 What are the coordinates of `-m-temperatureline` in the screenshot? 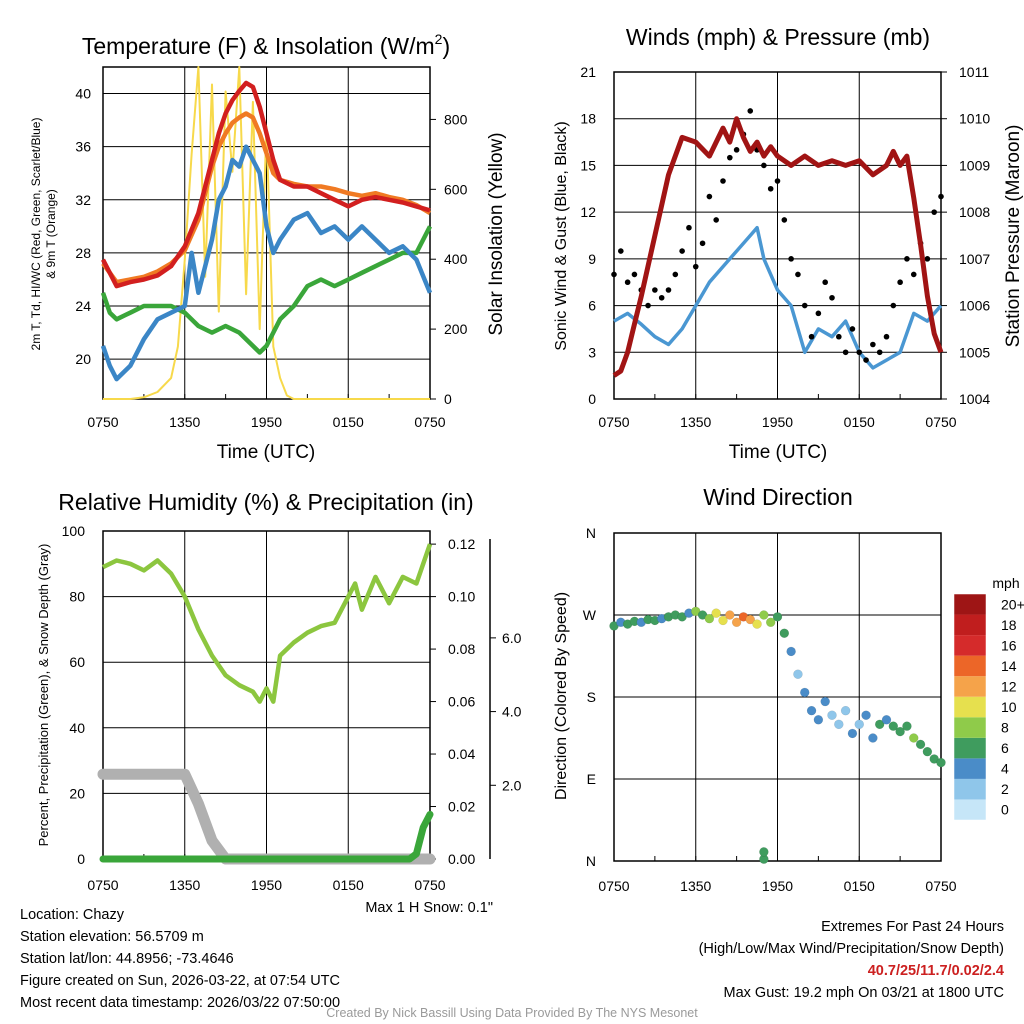 It's located at (265, 184).